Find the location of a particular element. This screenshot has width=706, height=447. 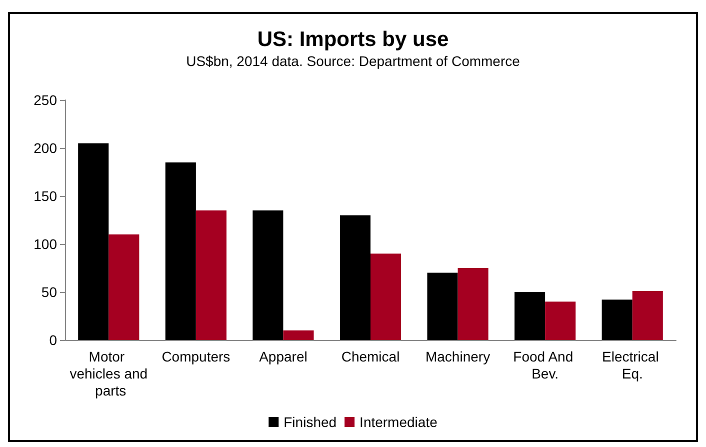

x-tick-label: Computers is located at coordinates (196, 356).